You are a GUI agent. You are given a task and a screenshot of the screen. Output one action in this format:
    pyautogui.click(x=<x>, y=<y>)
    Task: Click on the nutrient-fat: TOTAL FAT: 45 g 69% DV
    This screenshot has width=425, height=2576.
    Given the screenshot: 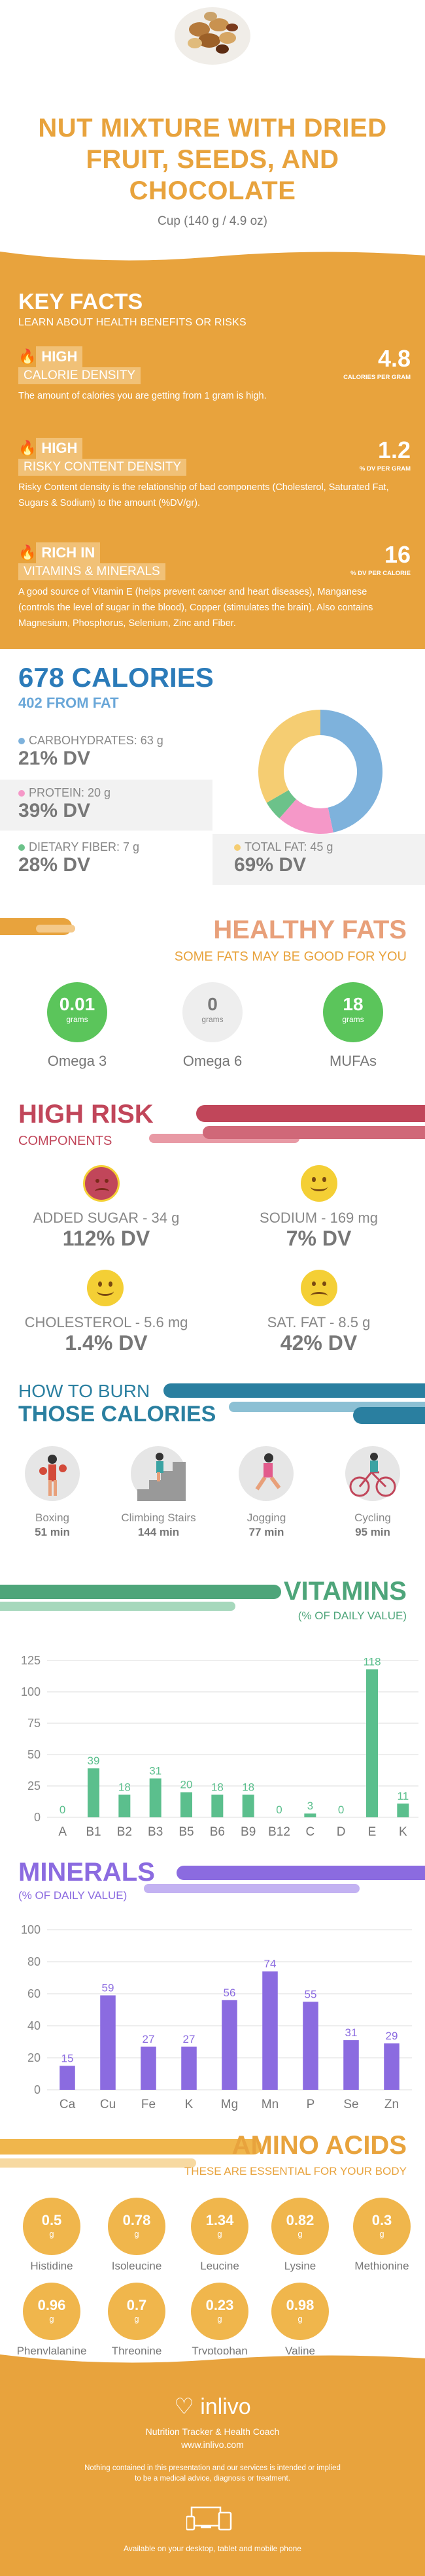 What is the action you would take?
    pyautogui.click(x=283, y=858)
    